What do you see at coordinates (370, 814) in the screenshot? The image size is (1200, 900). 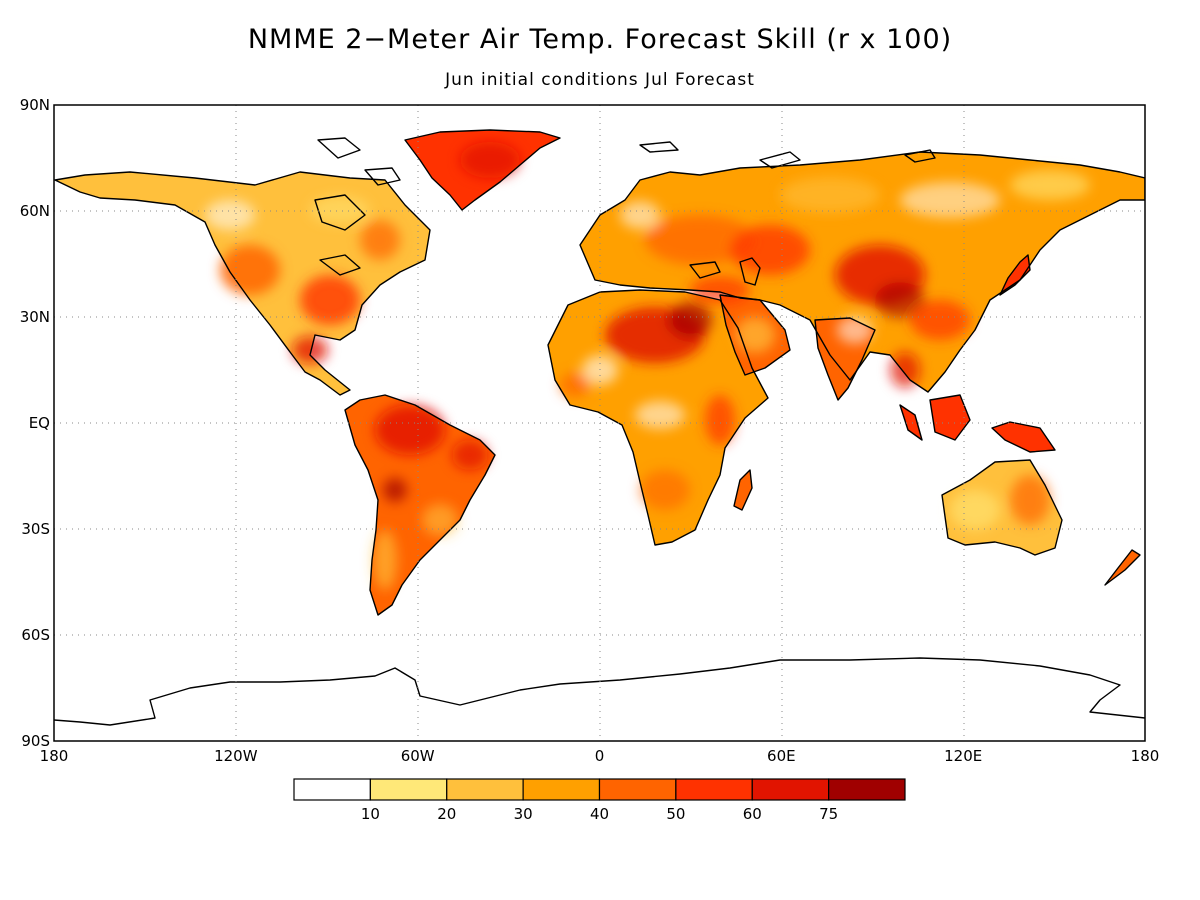 I see `colorbar-label-10: 10` at bounding box center [370, 814].